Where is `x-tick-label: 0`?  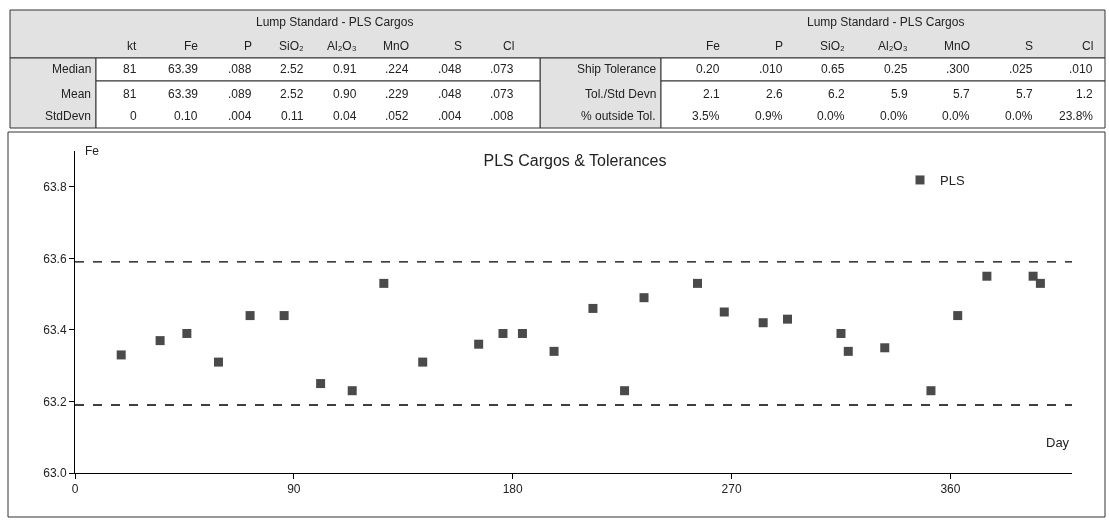
x-tick-label: 0 is located at coordinates (75, 489).